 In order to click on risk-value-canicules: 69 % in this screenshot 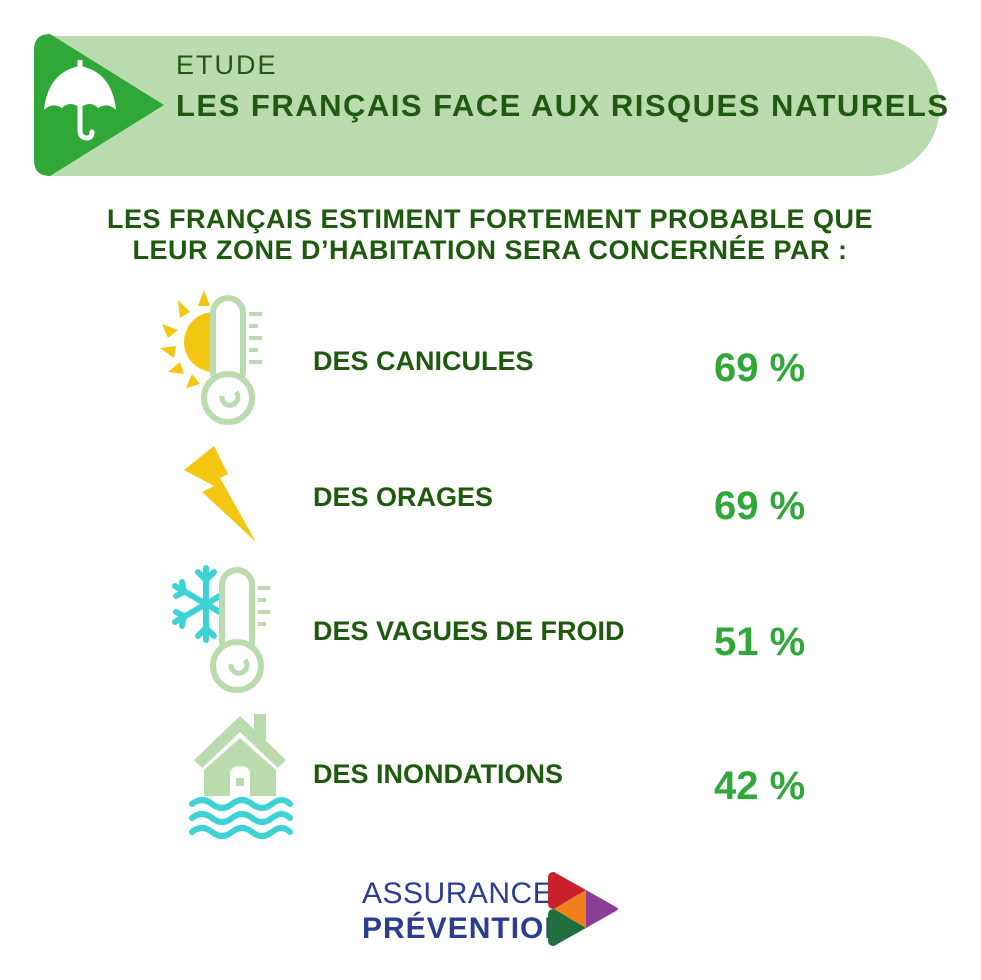, I will do `click(760, 368)`.